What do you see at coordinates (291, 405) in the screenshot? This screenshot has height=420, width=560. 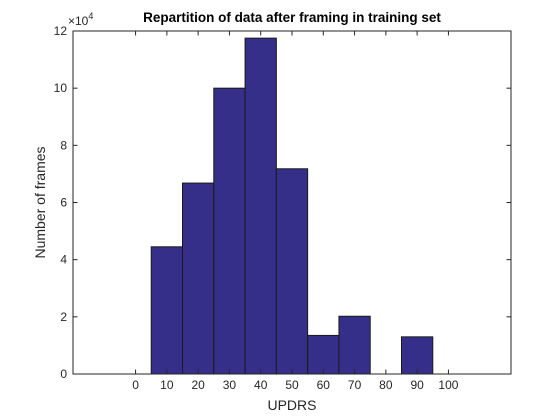 I see `x-axis-label: UPDRS` at bounding box center [291, 405].